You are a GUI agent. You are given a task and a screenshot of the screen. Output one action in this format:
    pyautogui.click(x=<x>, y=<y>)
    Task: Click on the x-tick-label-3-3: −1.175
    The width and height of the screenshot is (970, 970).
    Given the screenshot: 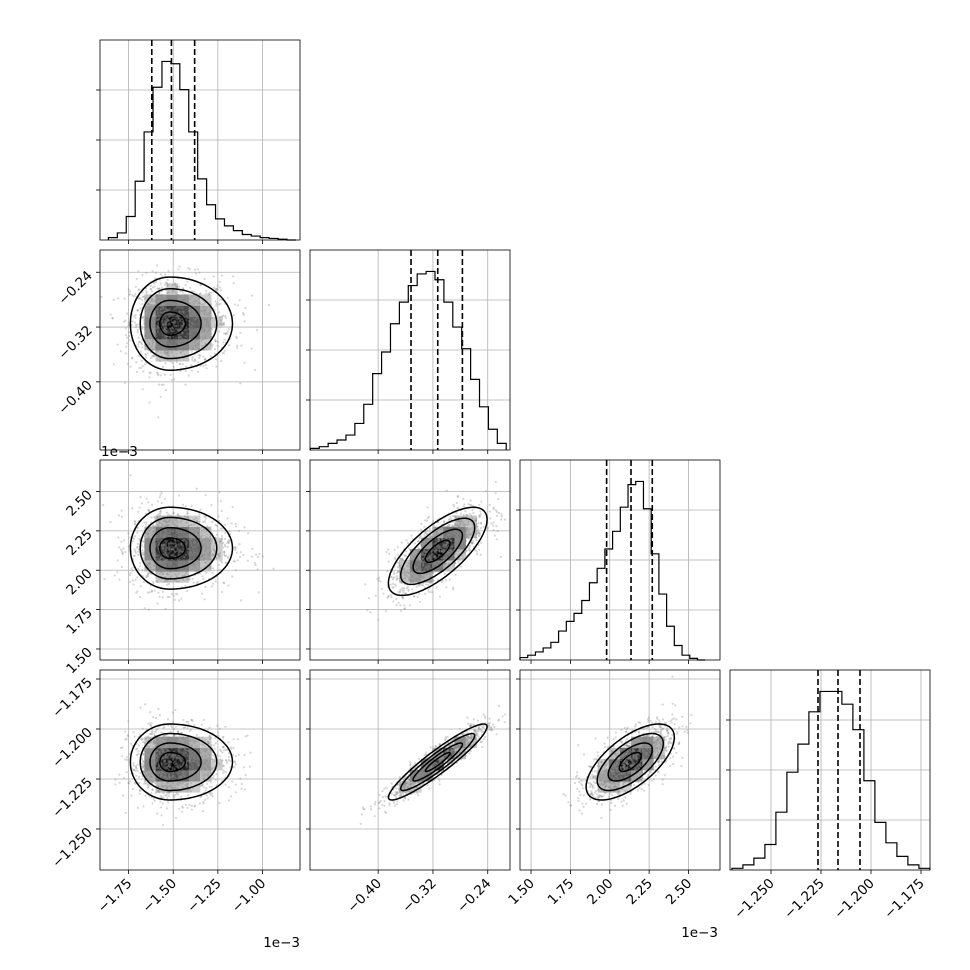 What is the action you would take?
    pyautogui.click(x=904, y=899)
    